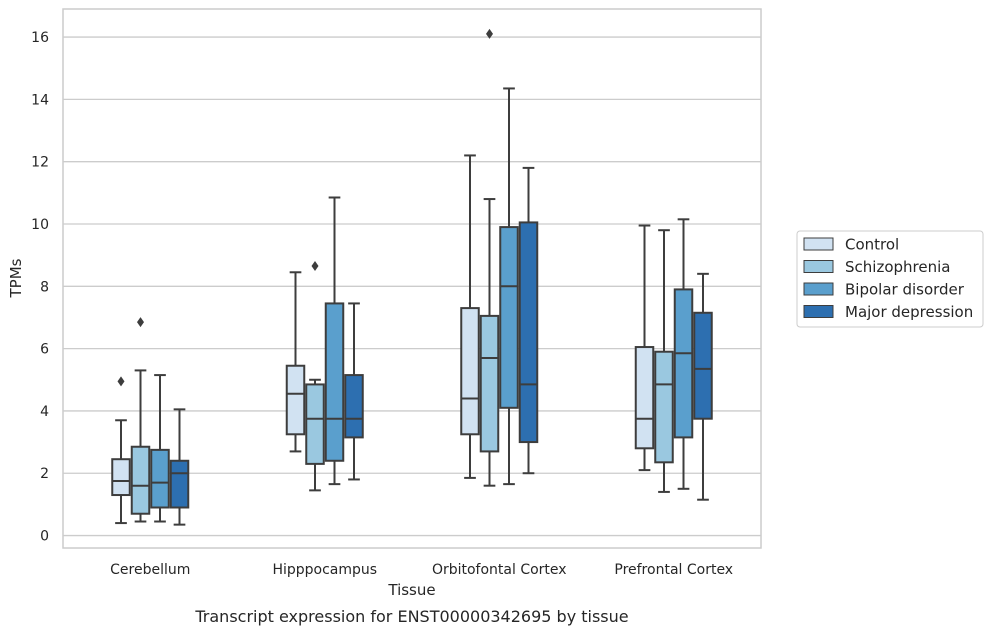  Describe the element at coordinates (44, 412) in the screenshot. I see `y-tick-label: 4` at that location.